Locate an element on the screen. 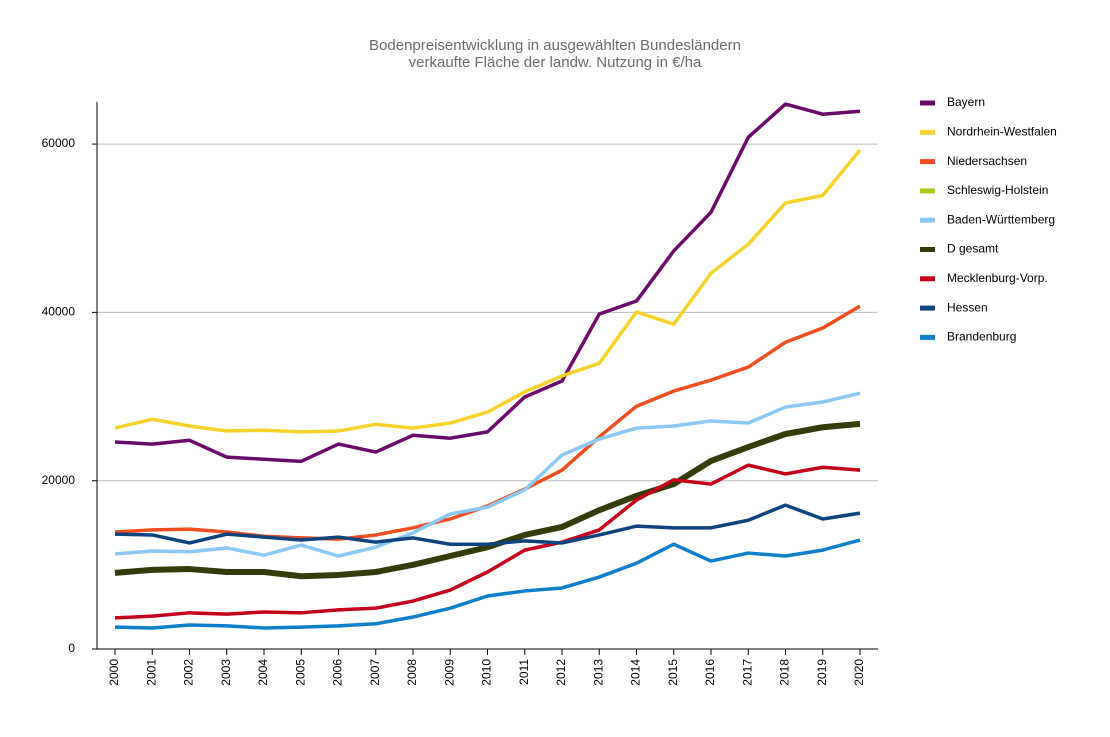  x-tick-label: 2005 is located at coordinates (300, 672).